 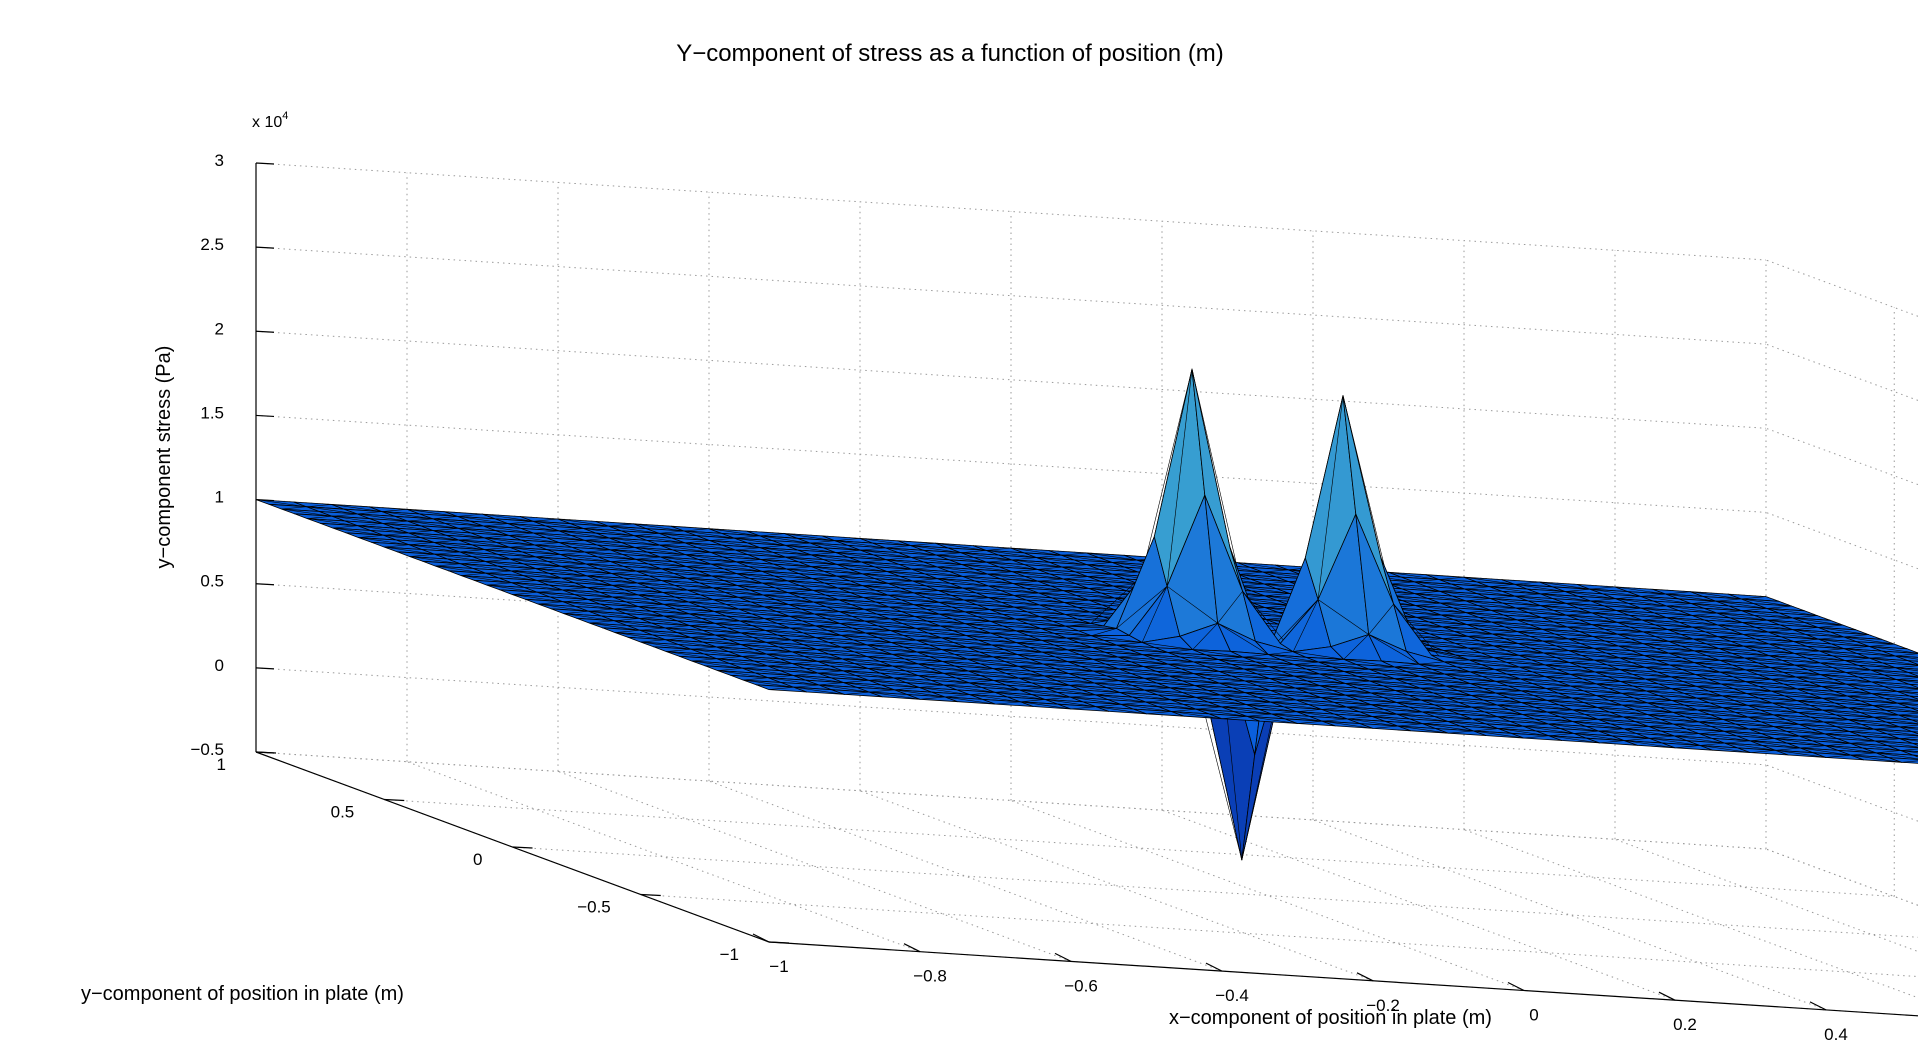 What do you see at coordinates (930, 976) in the screenshot?
I see `x-tick-label: −0.8` at bounding box center [930, 976].